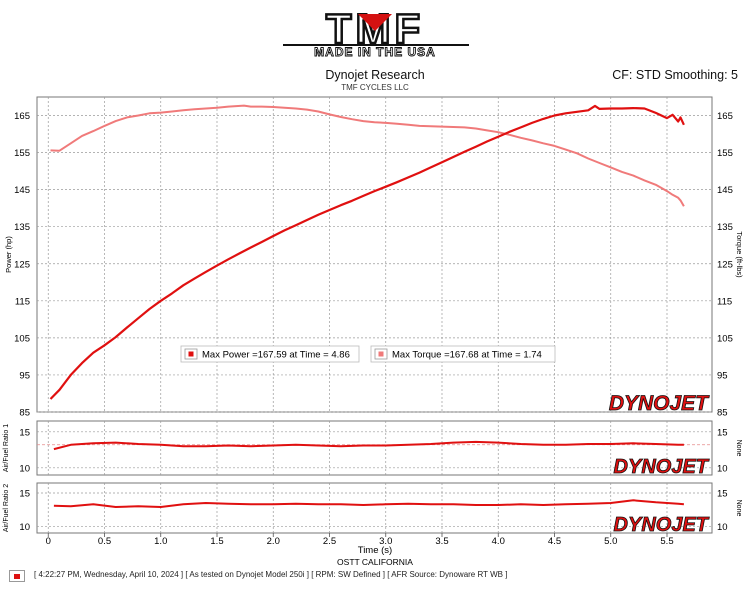 This screenshot has width=750, height=598. Describe the element at coordinates (24, 375) in the screenshot. I see `left-tick-label: 95` at that location.